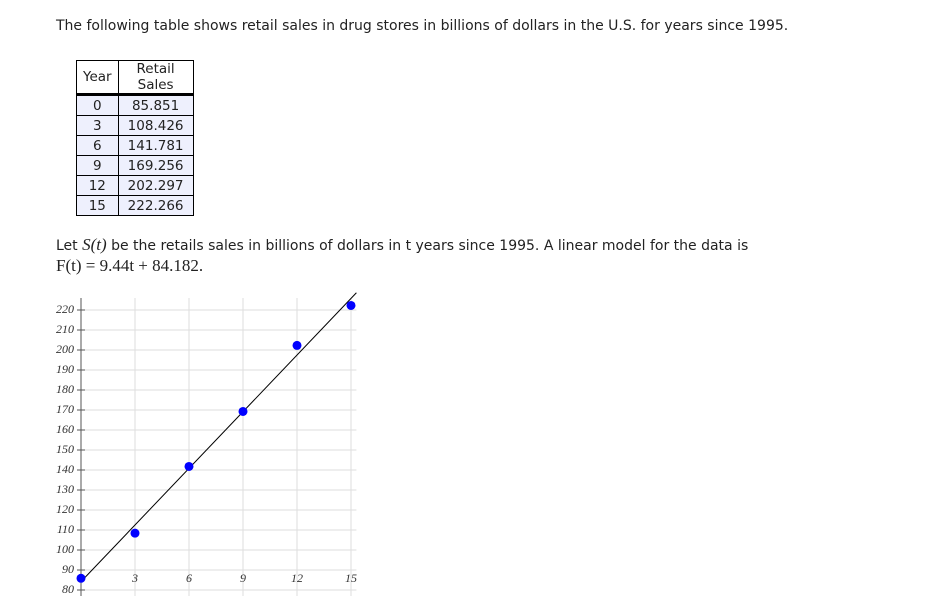 The image size is (927, 612). Describe the element at coordinates (65, 309) in the screenshot. I see `y-tick-label: 220` at that location.